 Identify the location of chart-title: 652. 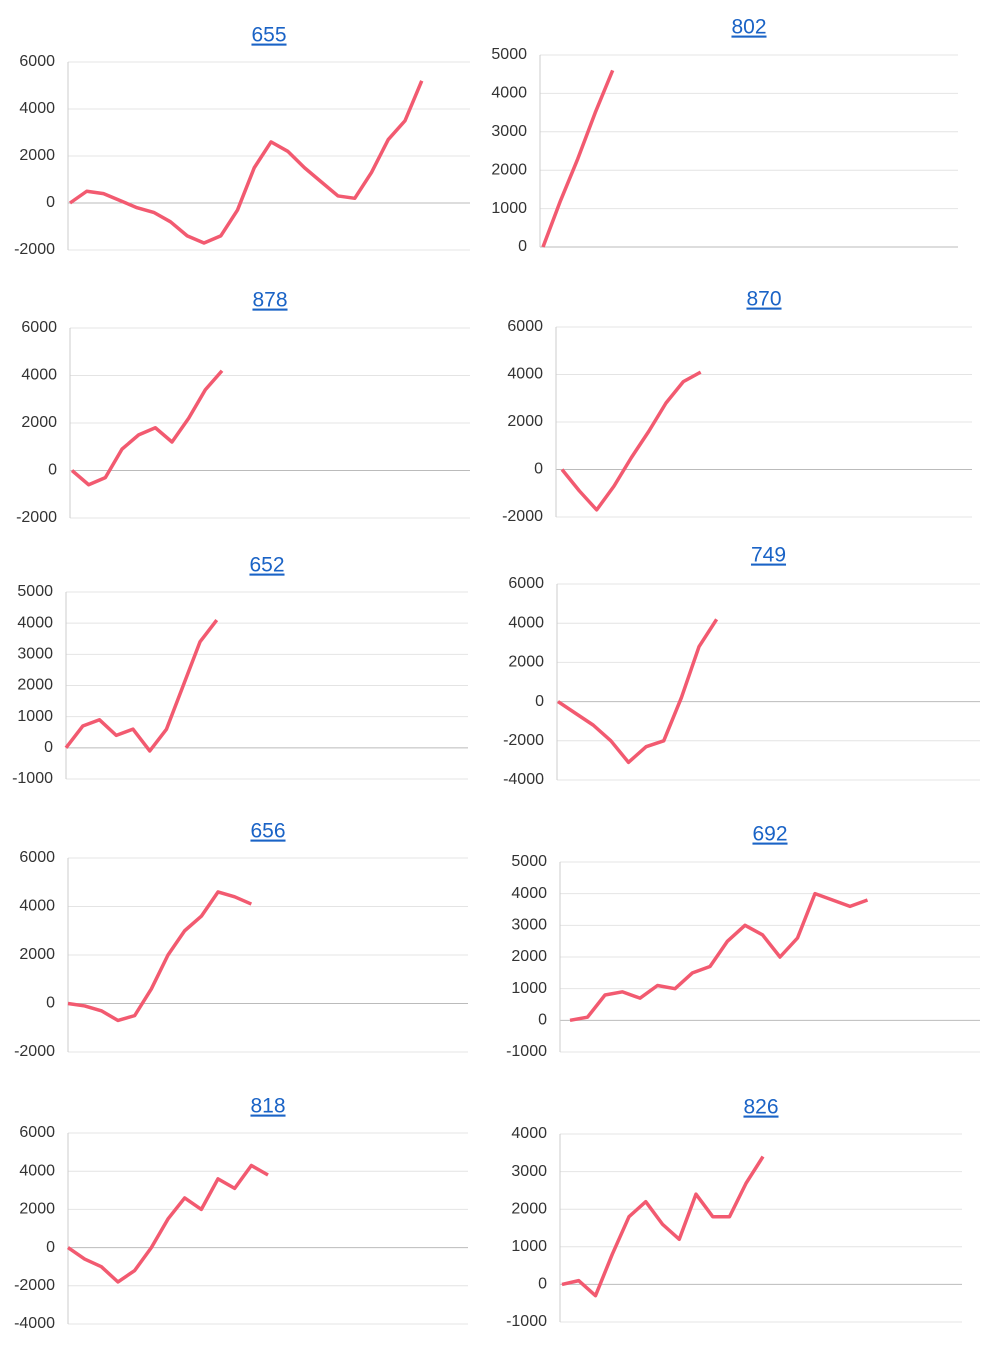
(266, 565).